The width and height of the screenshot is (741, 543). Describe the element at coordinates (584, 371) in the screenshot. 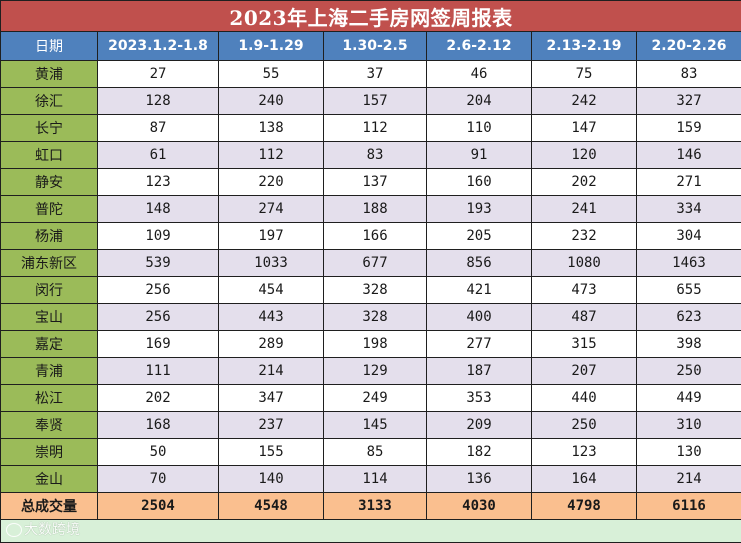

I see `value-cell: 207` at that location.